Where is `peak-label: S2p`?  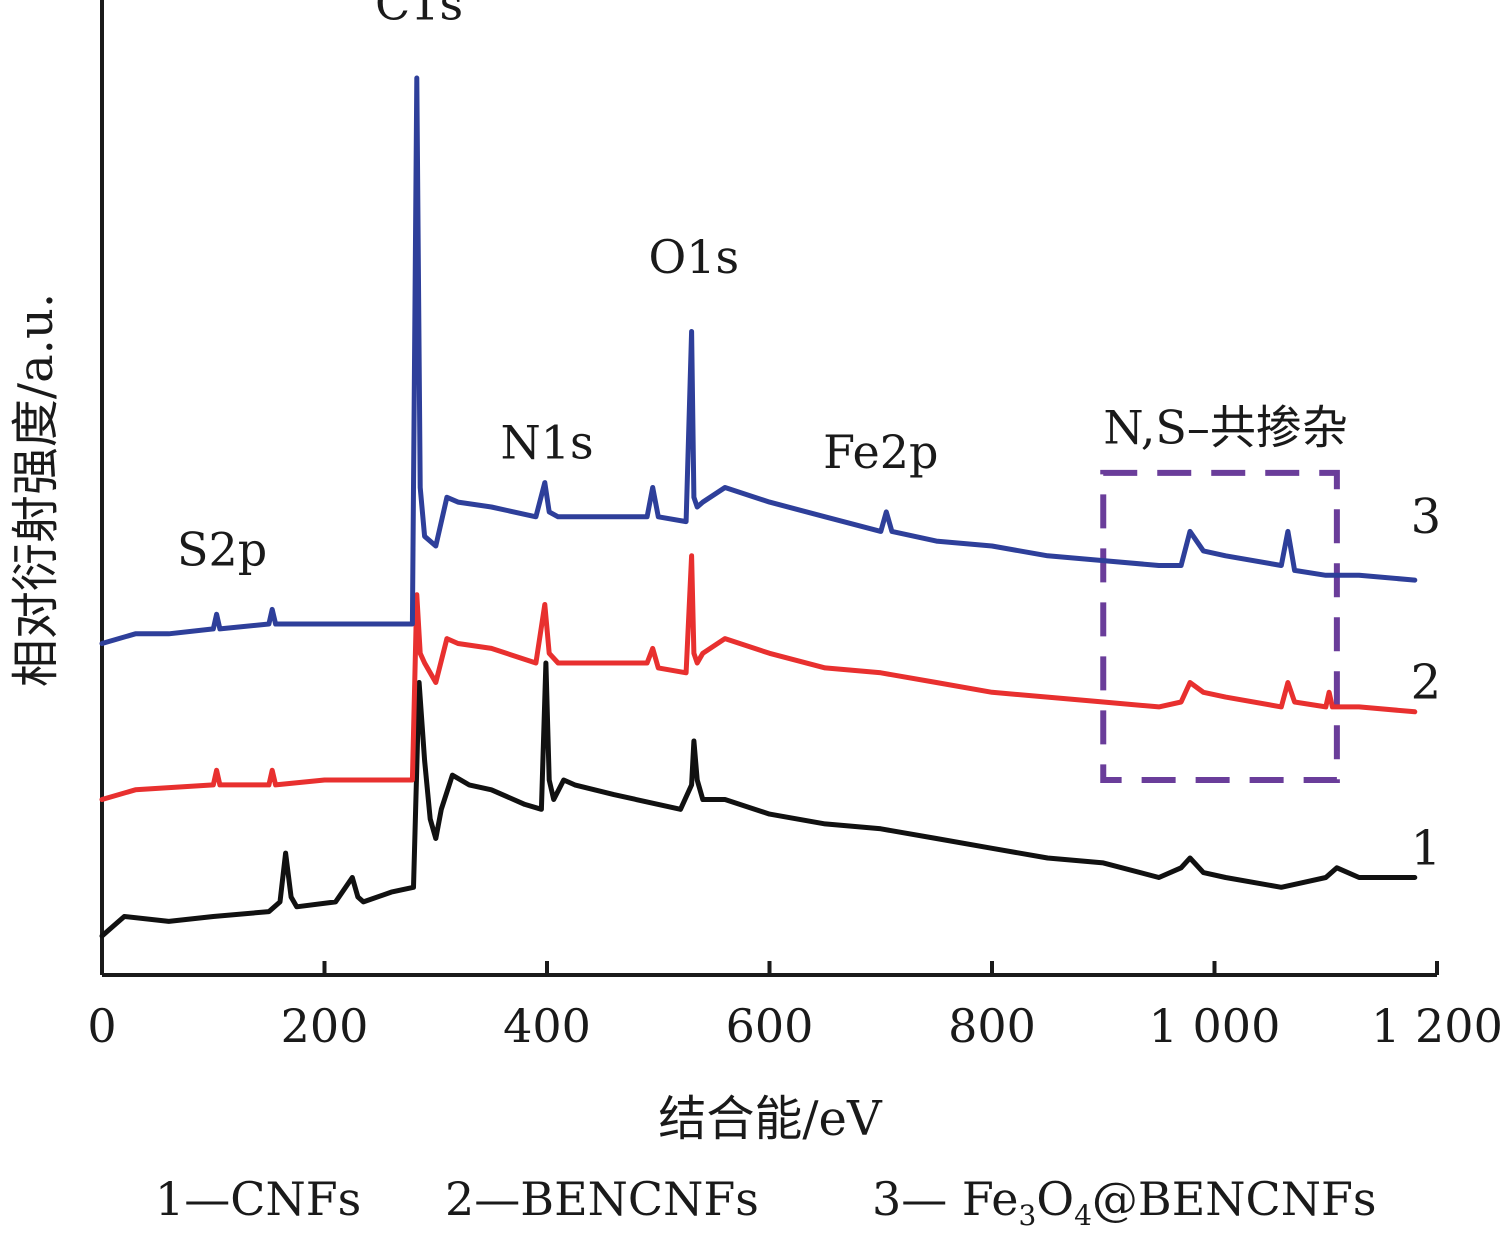 peak-label: S2p is located at coordinates (222, 550).